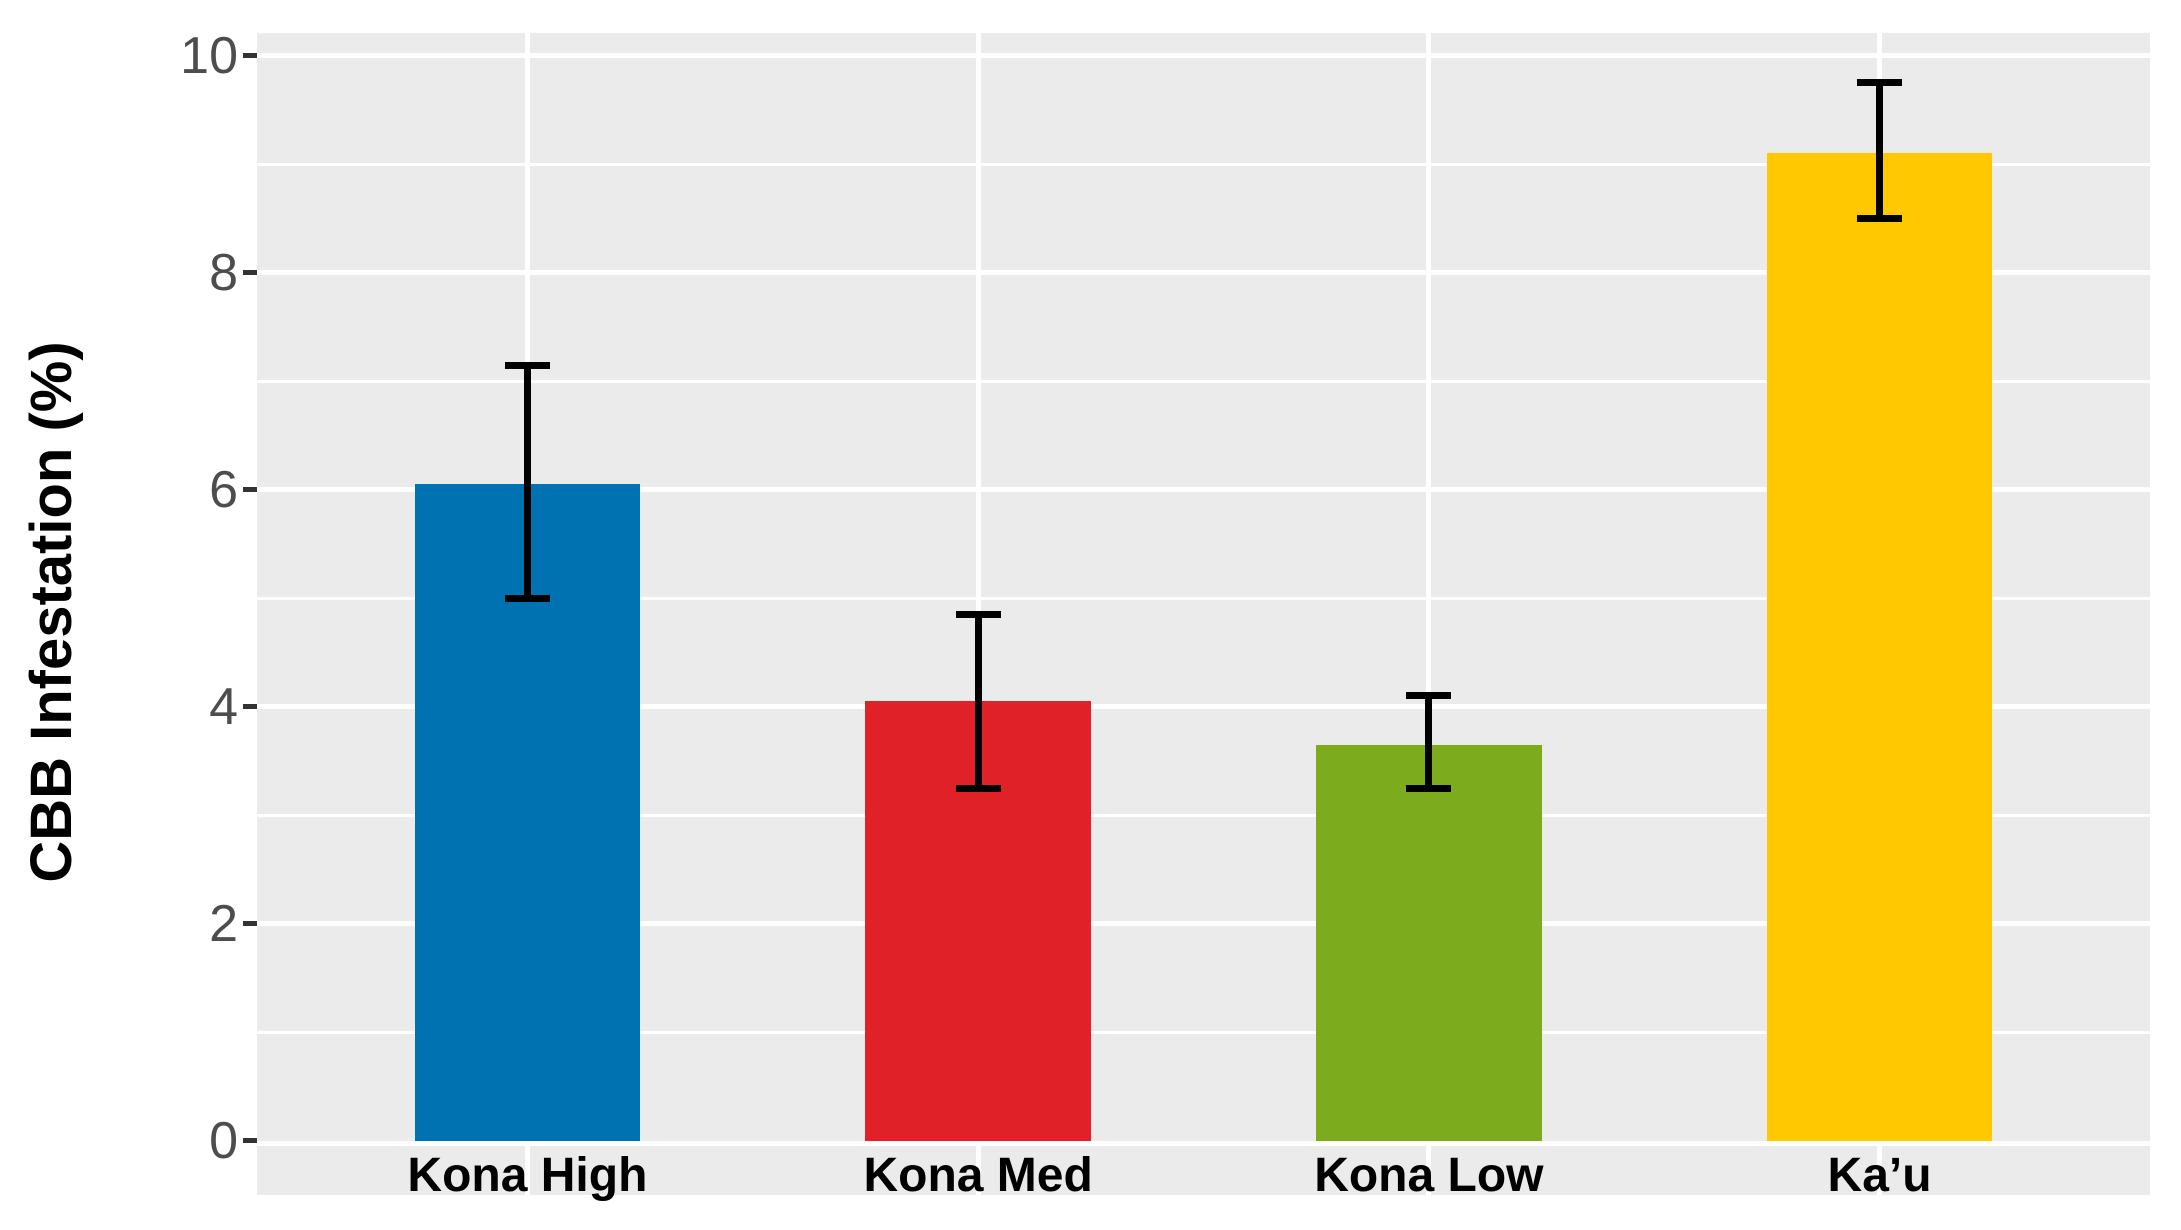 The image size is (2181, 1230). I want to click on x-tick-label-kona-high: Kona High, so click(527, 1175).